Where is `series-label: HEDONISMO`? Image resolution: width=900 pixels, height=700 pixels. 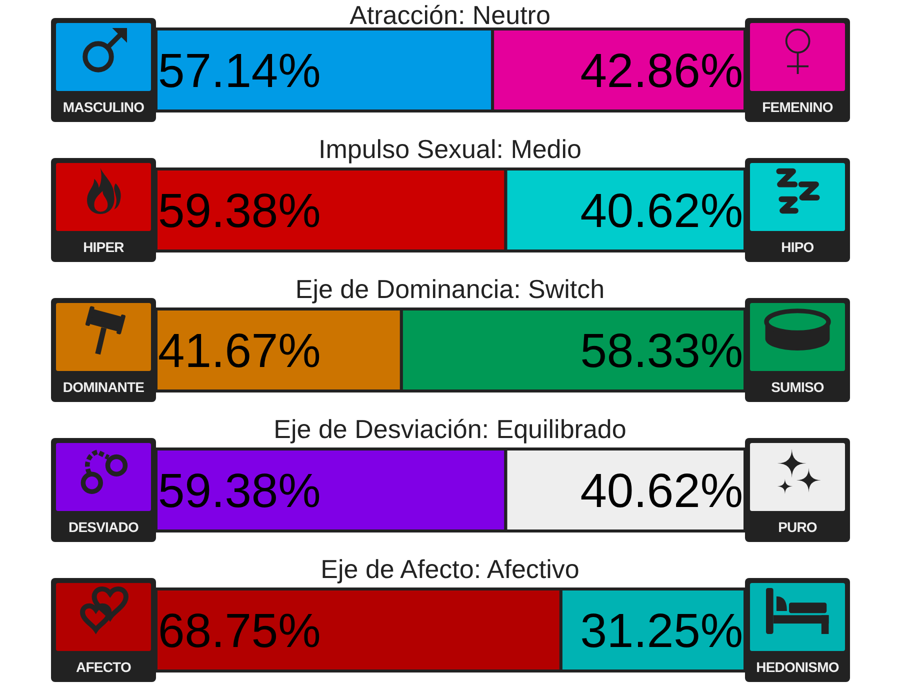
series-label: HEDONISMO is located at coordinates (797, 667).